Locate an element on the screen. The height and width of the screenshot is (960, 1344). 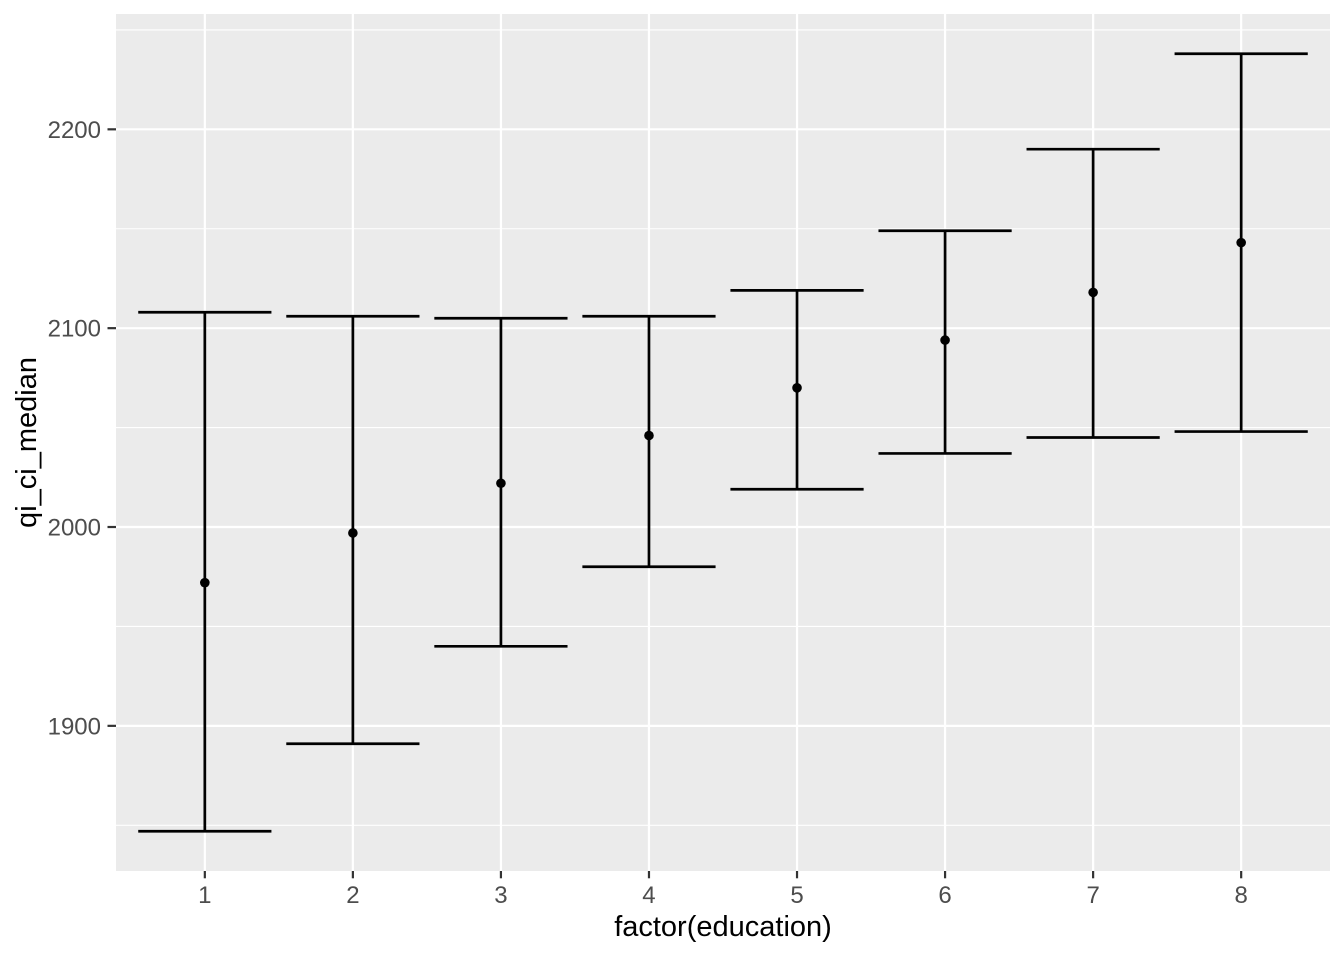
x-tick-label: 2 is located at coordinates (352, 895).